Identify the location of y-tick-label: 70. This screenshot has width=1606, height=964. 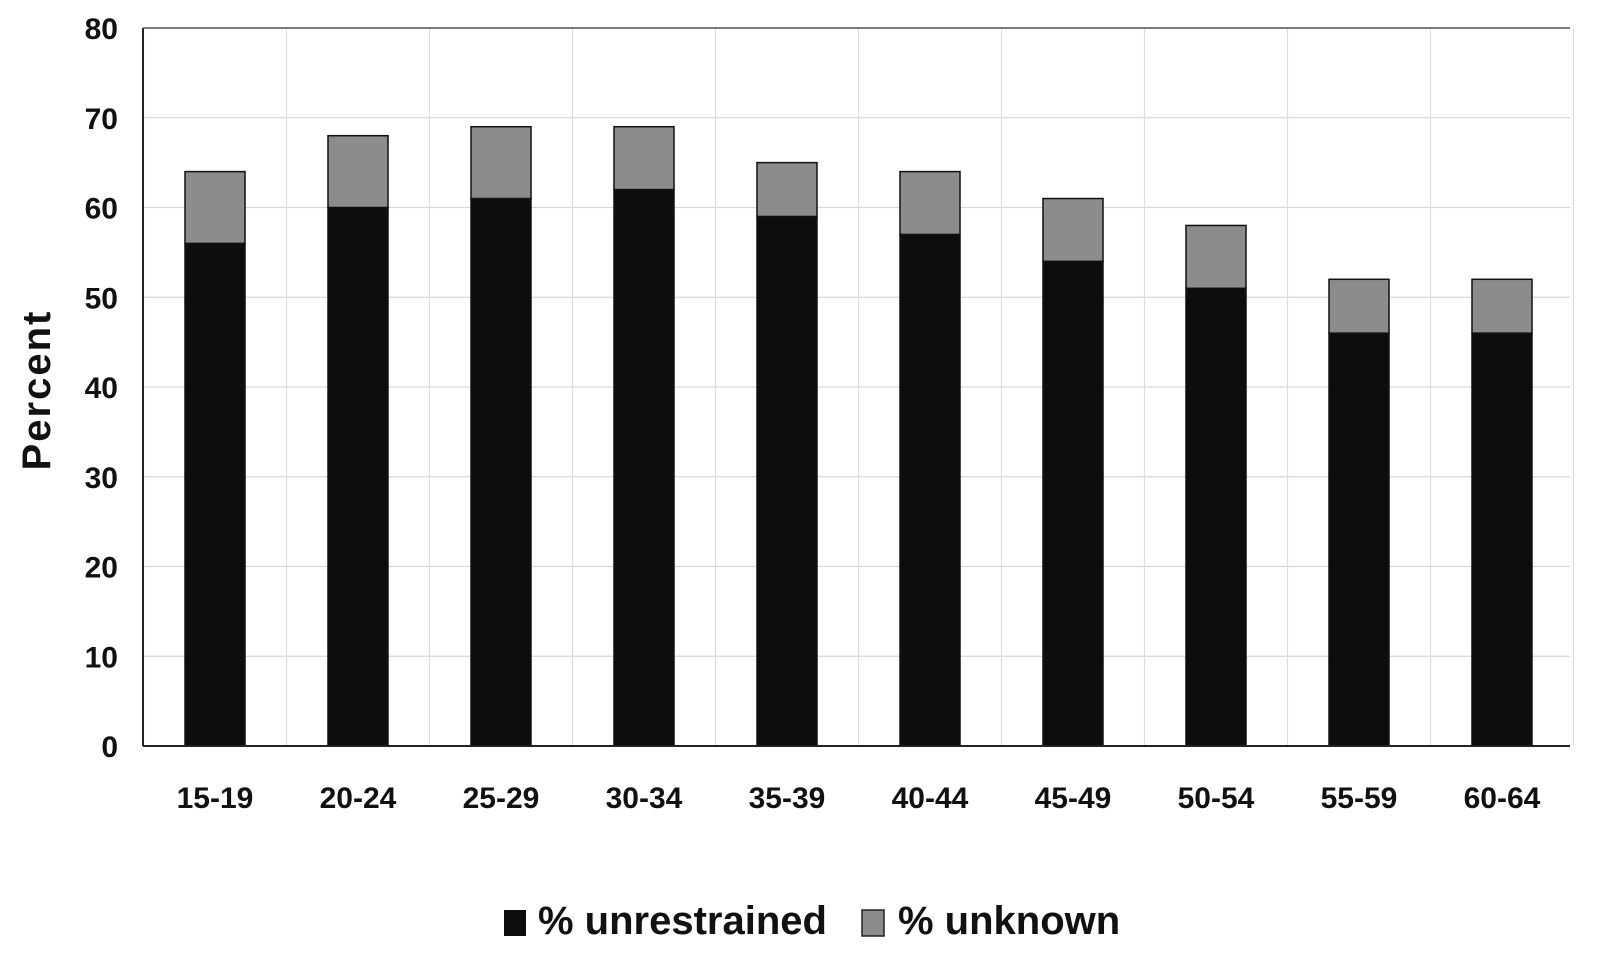
(101, 119).